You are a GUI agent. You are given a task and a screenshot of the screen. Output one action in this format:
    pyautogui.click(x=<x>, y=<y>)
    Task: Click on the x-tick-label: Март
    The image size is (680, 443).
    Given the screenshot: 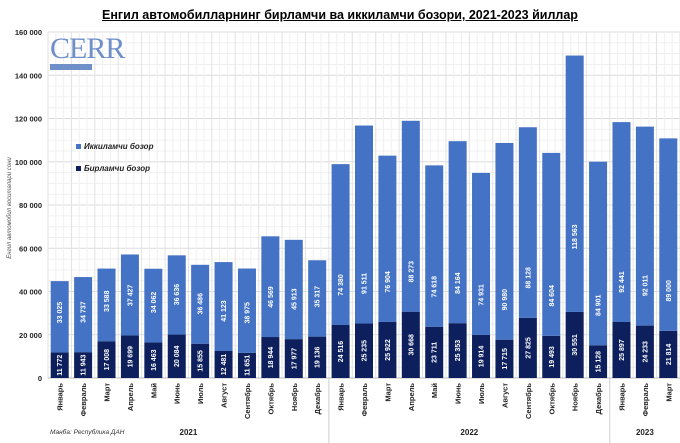 What is the action you would take?
    pyautogui.click(x=387, y=392)
    